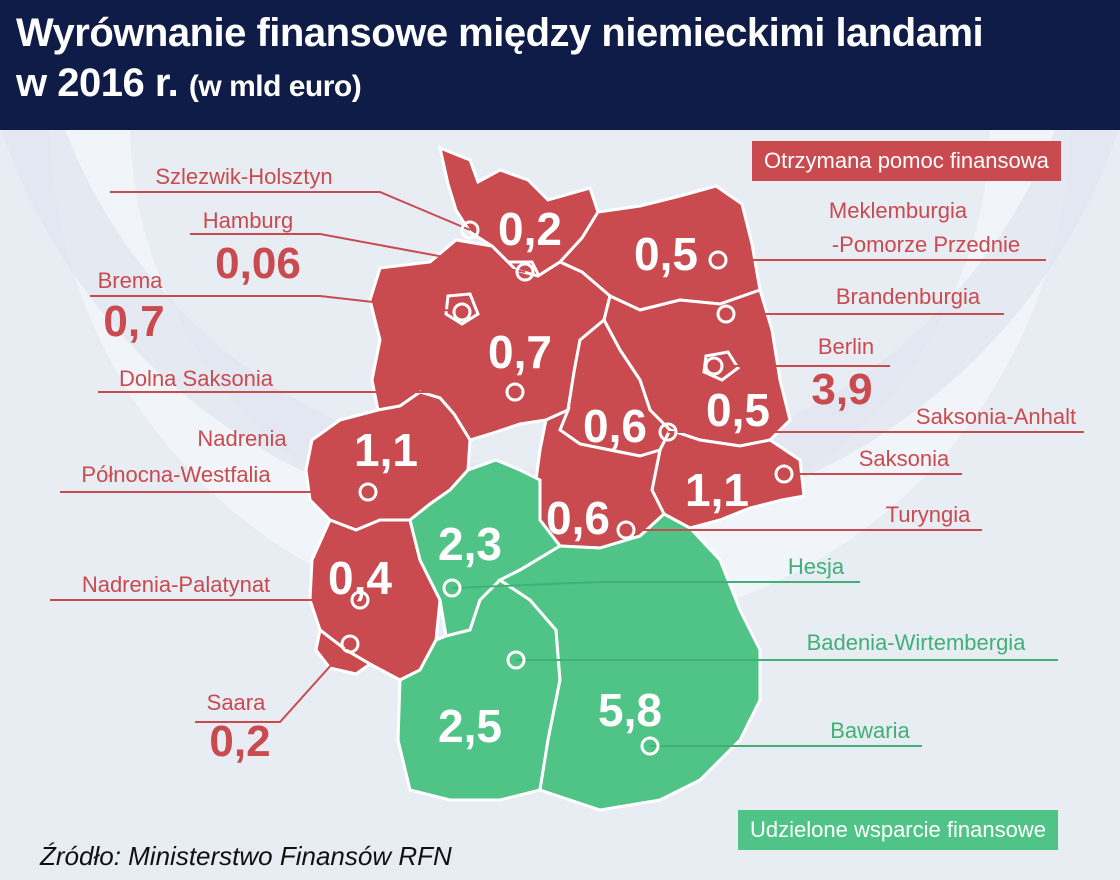 The image size is (1120, 880). What do you see at coordinates (360, 600) in the screenshot?
I see `marker-palatynat` at bounding box center [360, 600].